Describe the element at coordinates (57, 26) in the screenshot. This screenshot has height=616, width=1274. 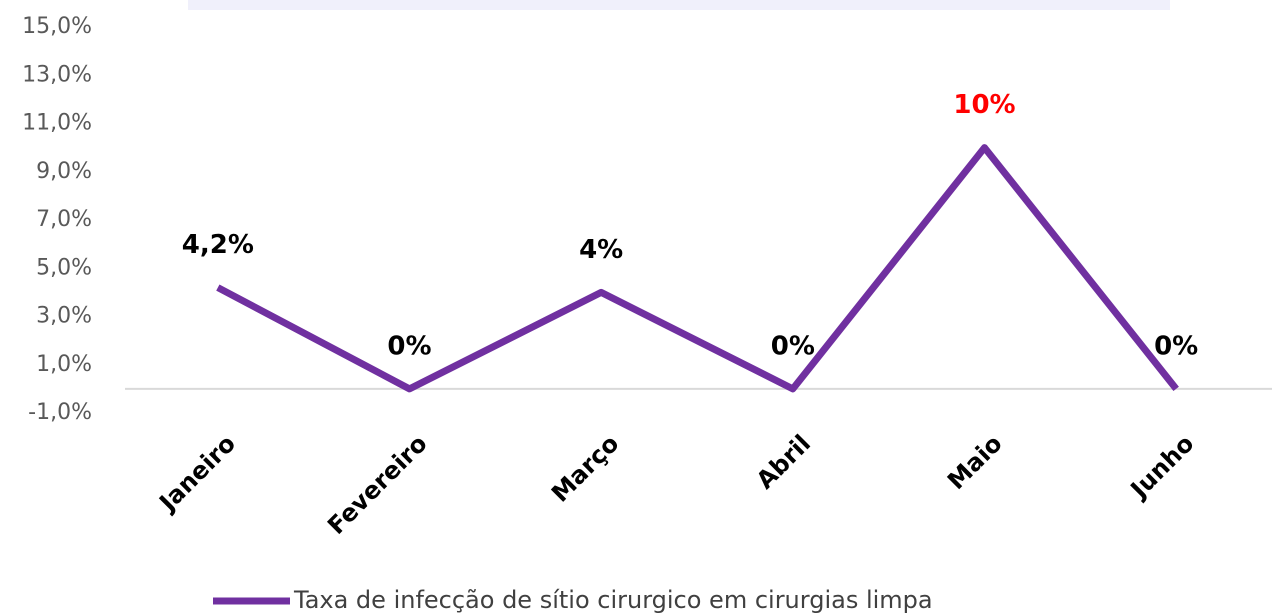
I see `y-tick-label: 15,0%` at that location.